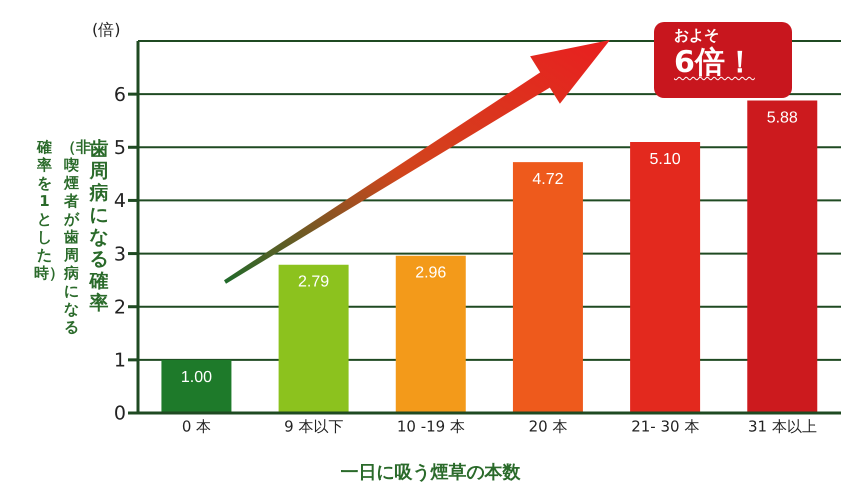  I want to click on x-tick-label: 10 -19 本, so click(430, 427).